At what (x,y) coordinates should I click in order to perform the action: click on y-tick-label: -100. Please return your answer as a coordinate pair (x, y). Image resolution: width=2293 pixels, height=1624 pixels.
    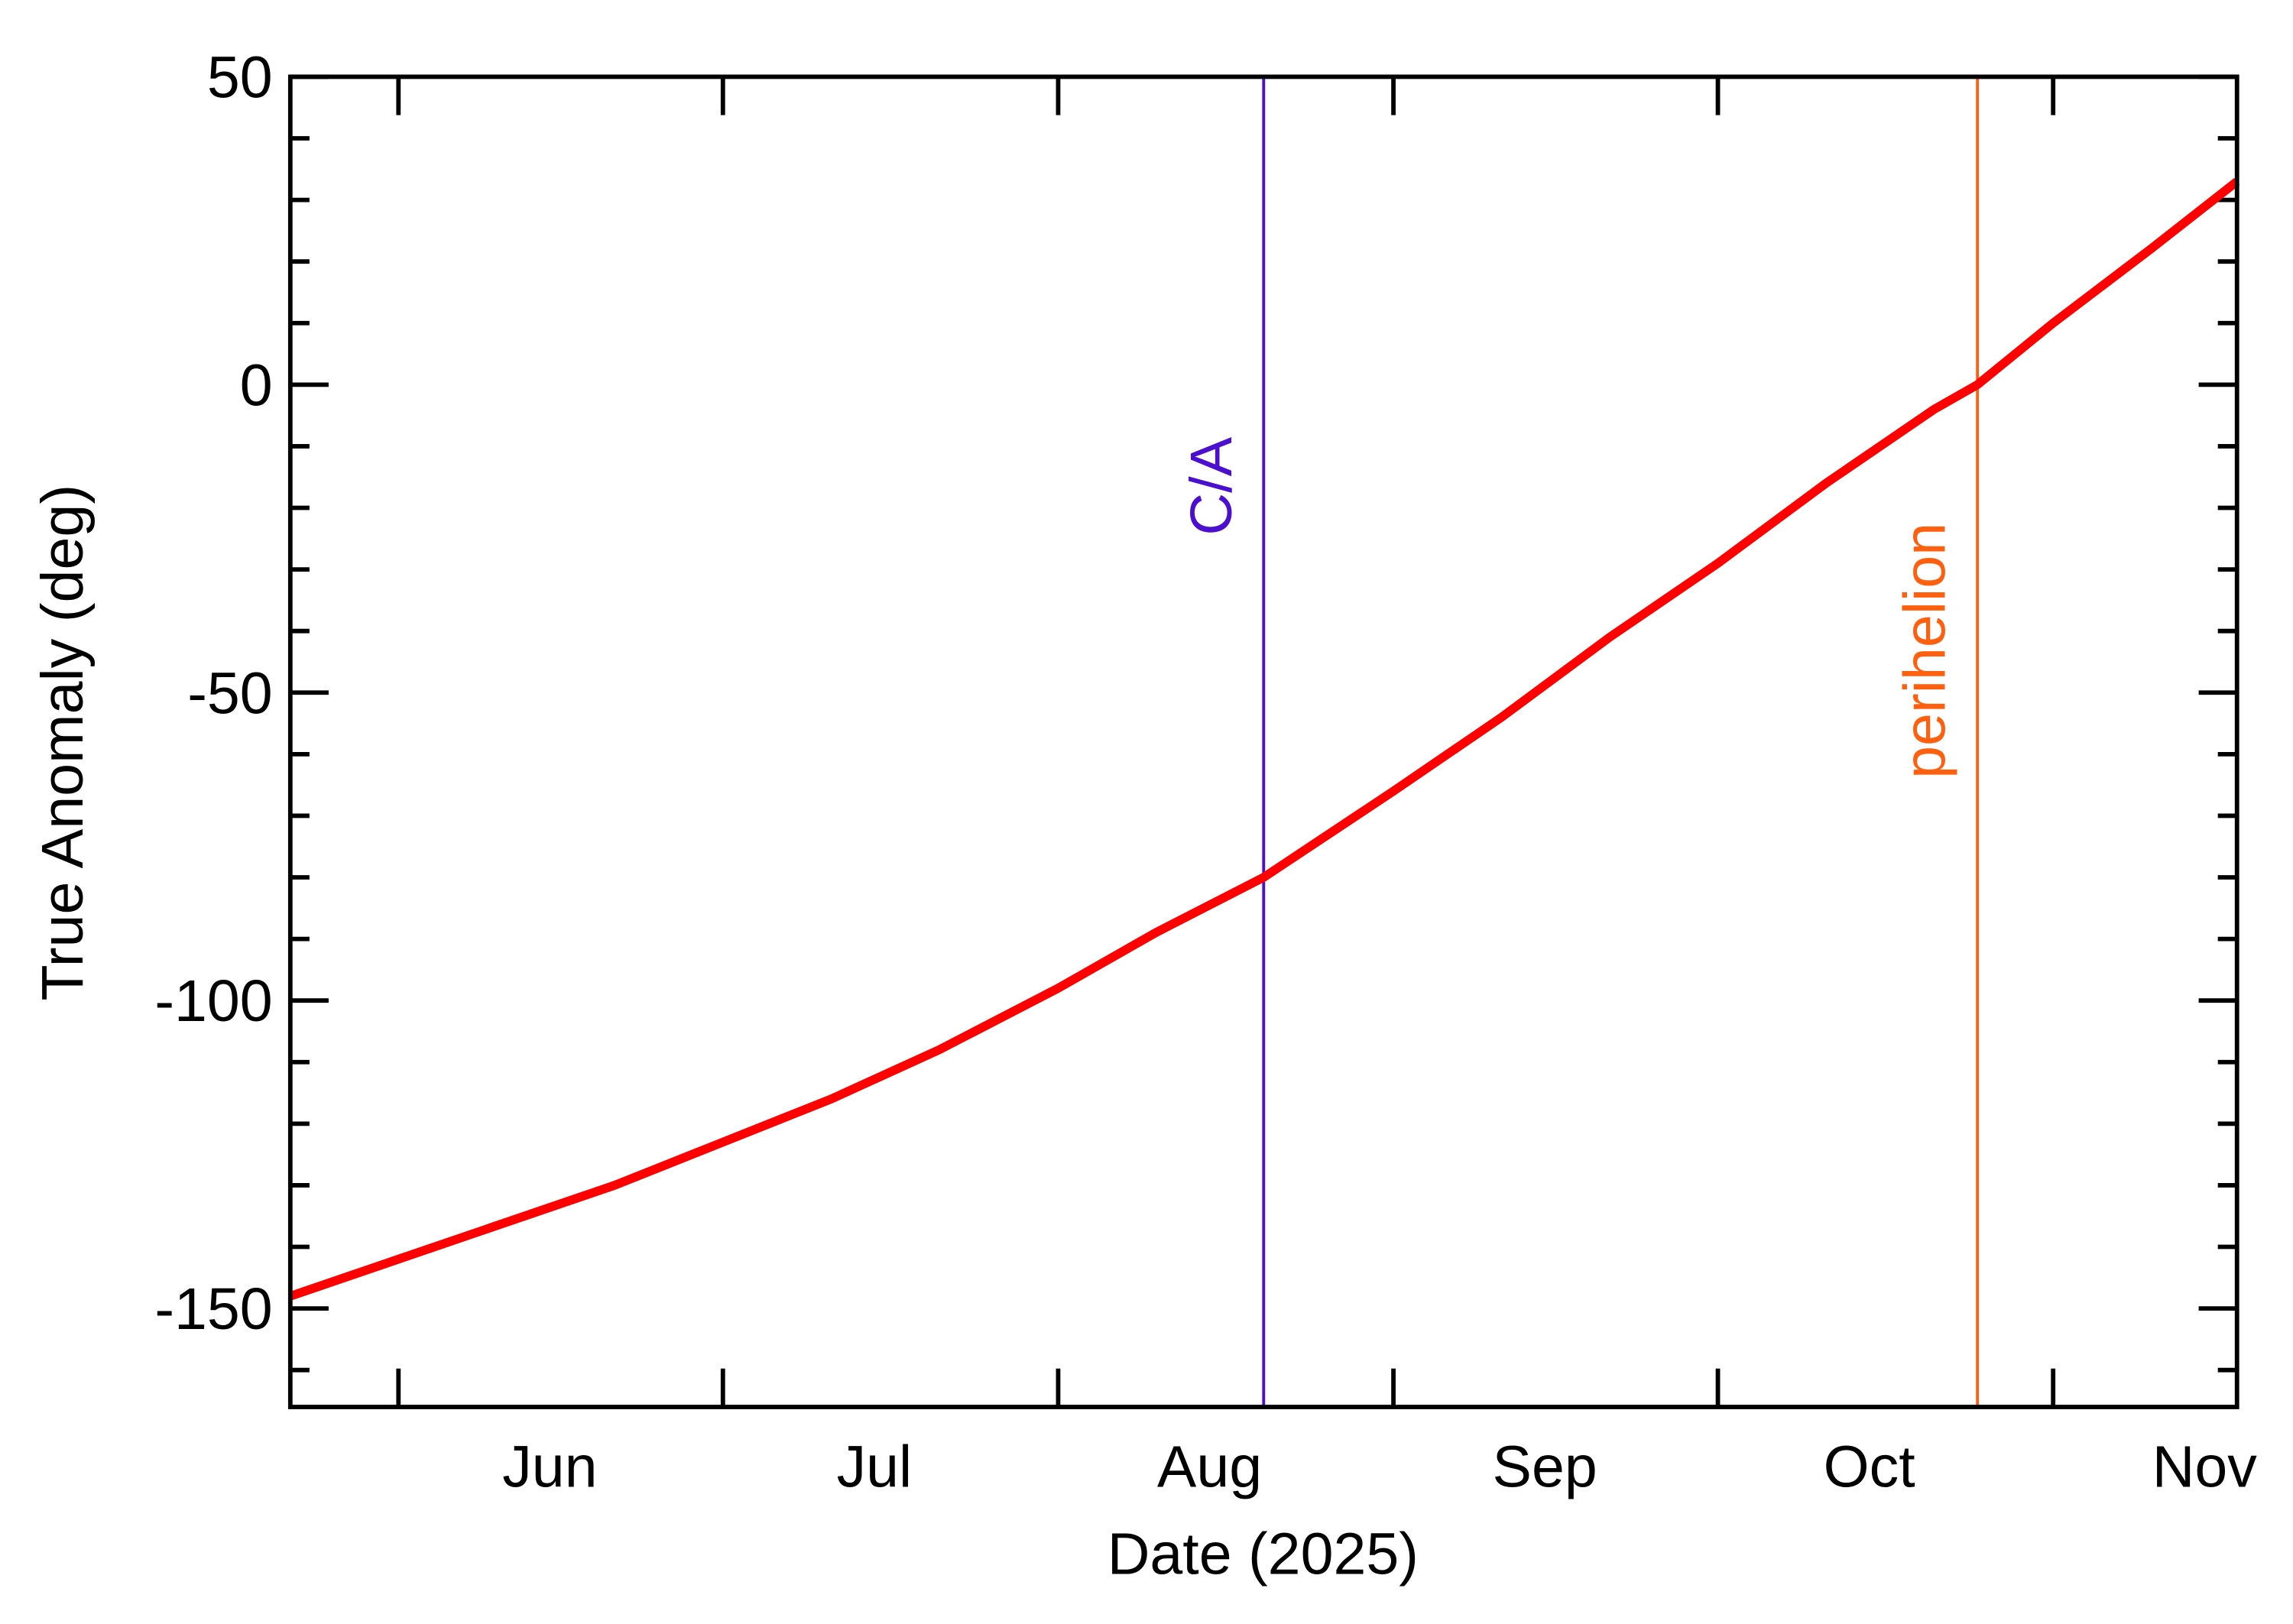
    Looking at the image, I should click on (213, 1001).